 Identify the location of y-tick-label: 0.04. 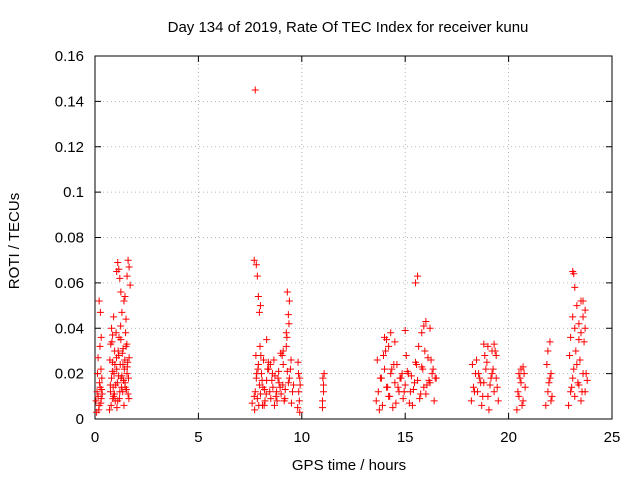
(69, 328).